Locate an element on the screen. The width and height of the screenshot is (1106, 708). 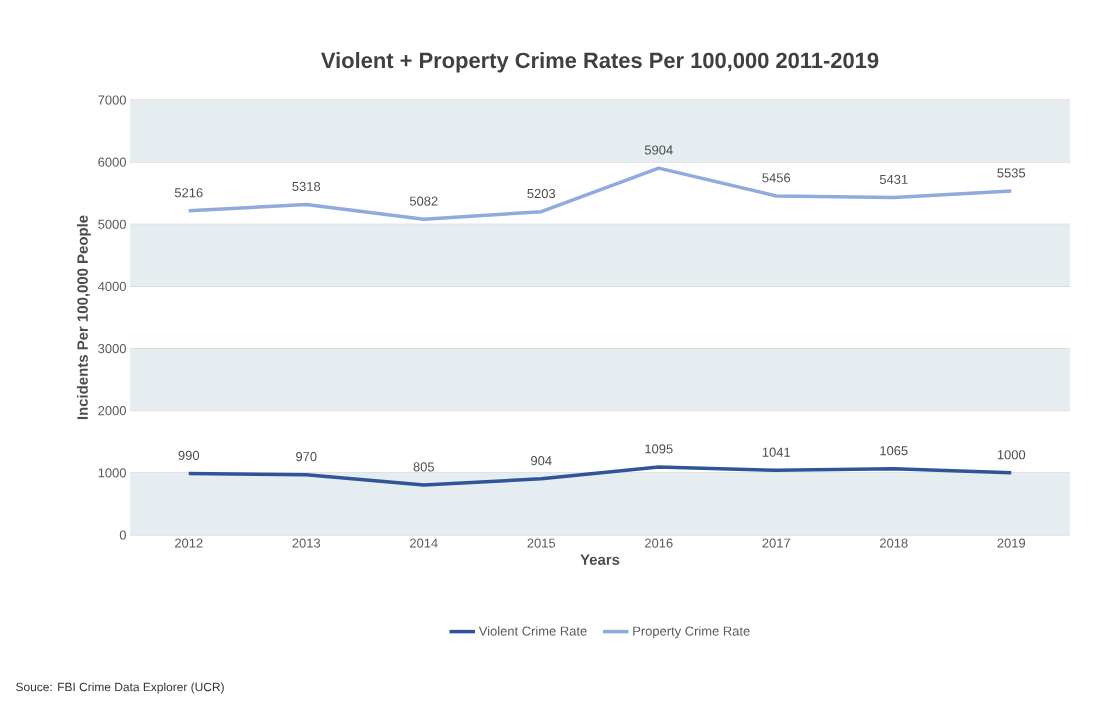
legend-label: Property Crime Rate is located at coordinates (691, 632).